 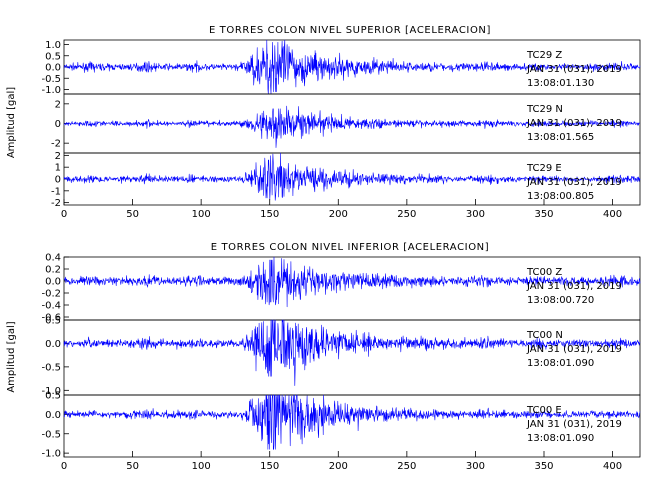 I want to click on y-tick-label: 1.0, so click(x=53, y=45).